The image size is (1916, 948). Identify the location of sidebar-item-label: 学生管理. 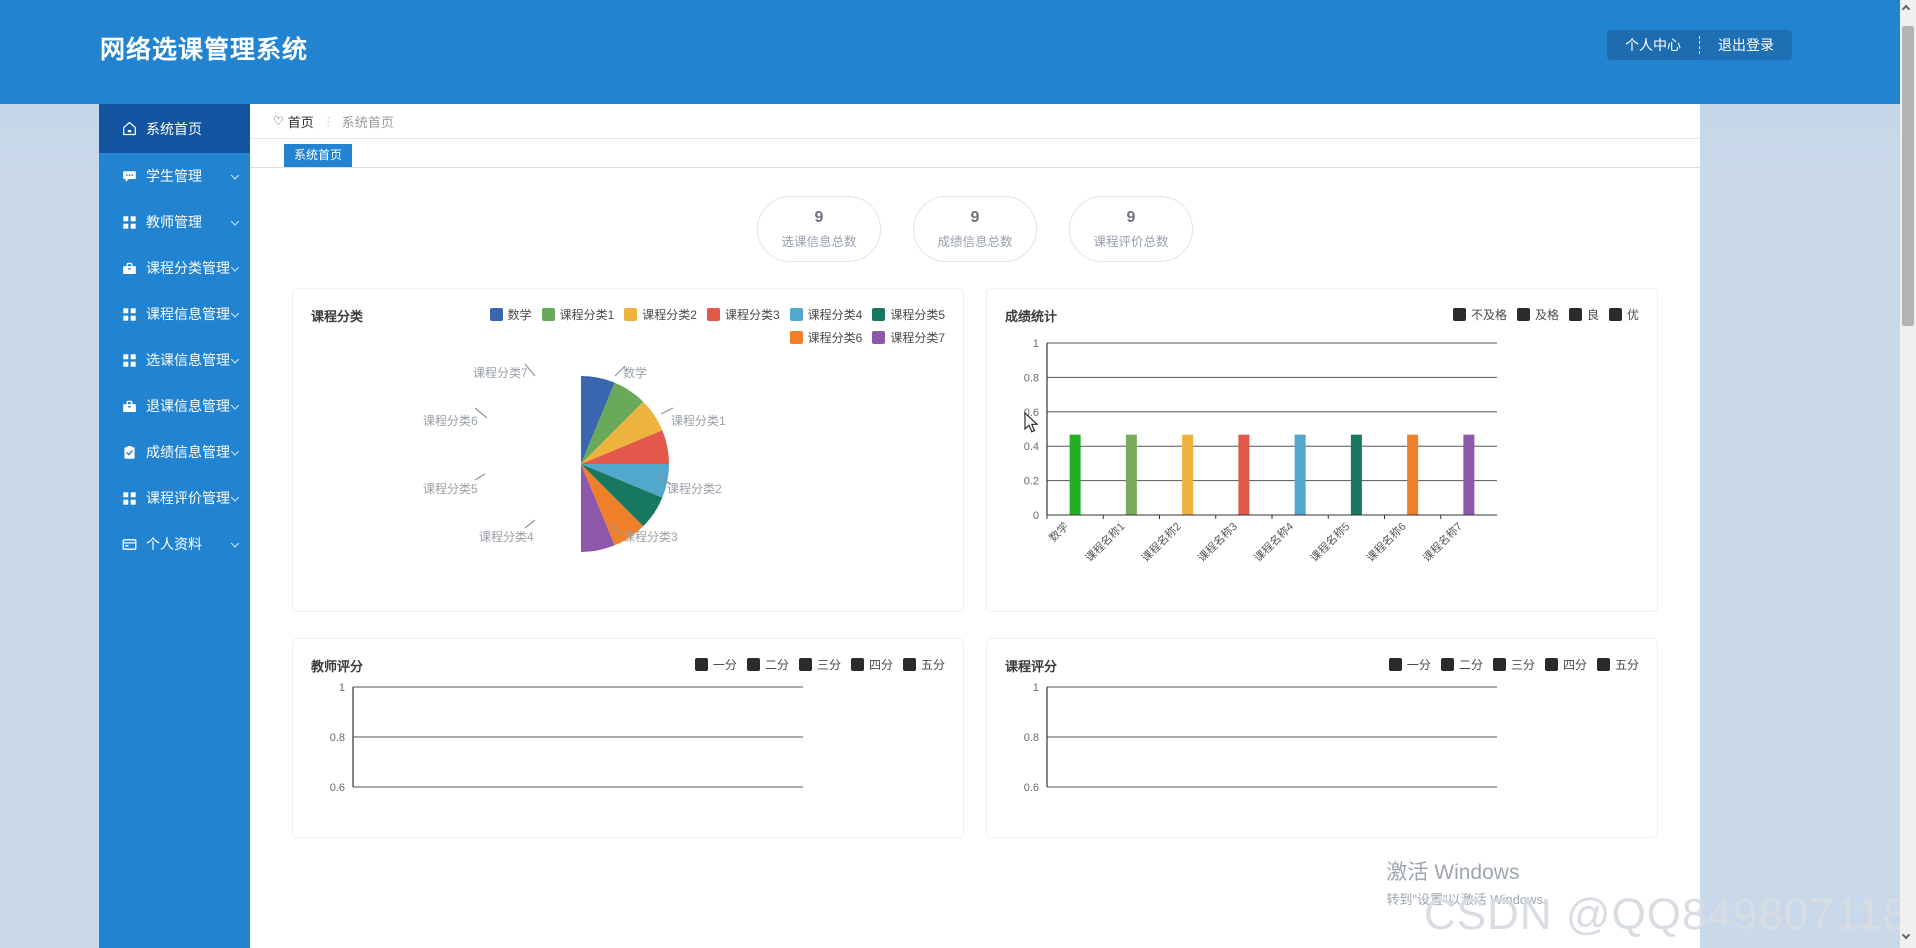
(174, 176).